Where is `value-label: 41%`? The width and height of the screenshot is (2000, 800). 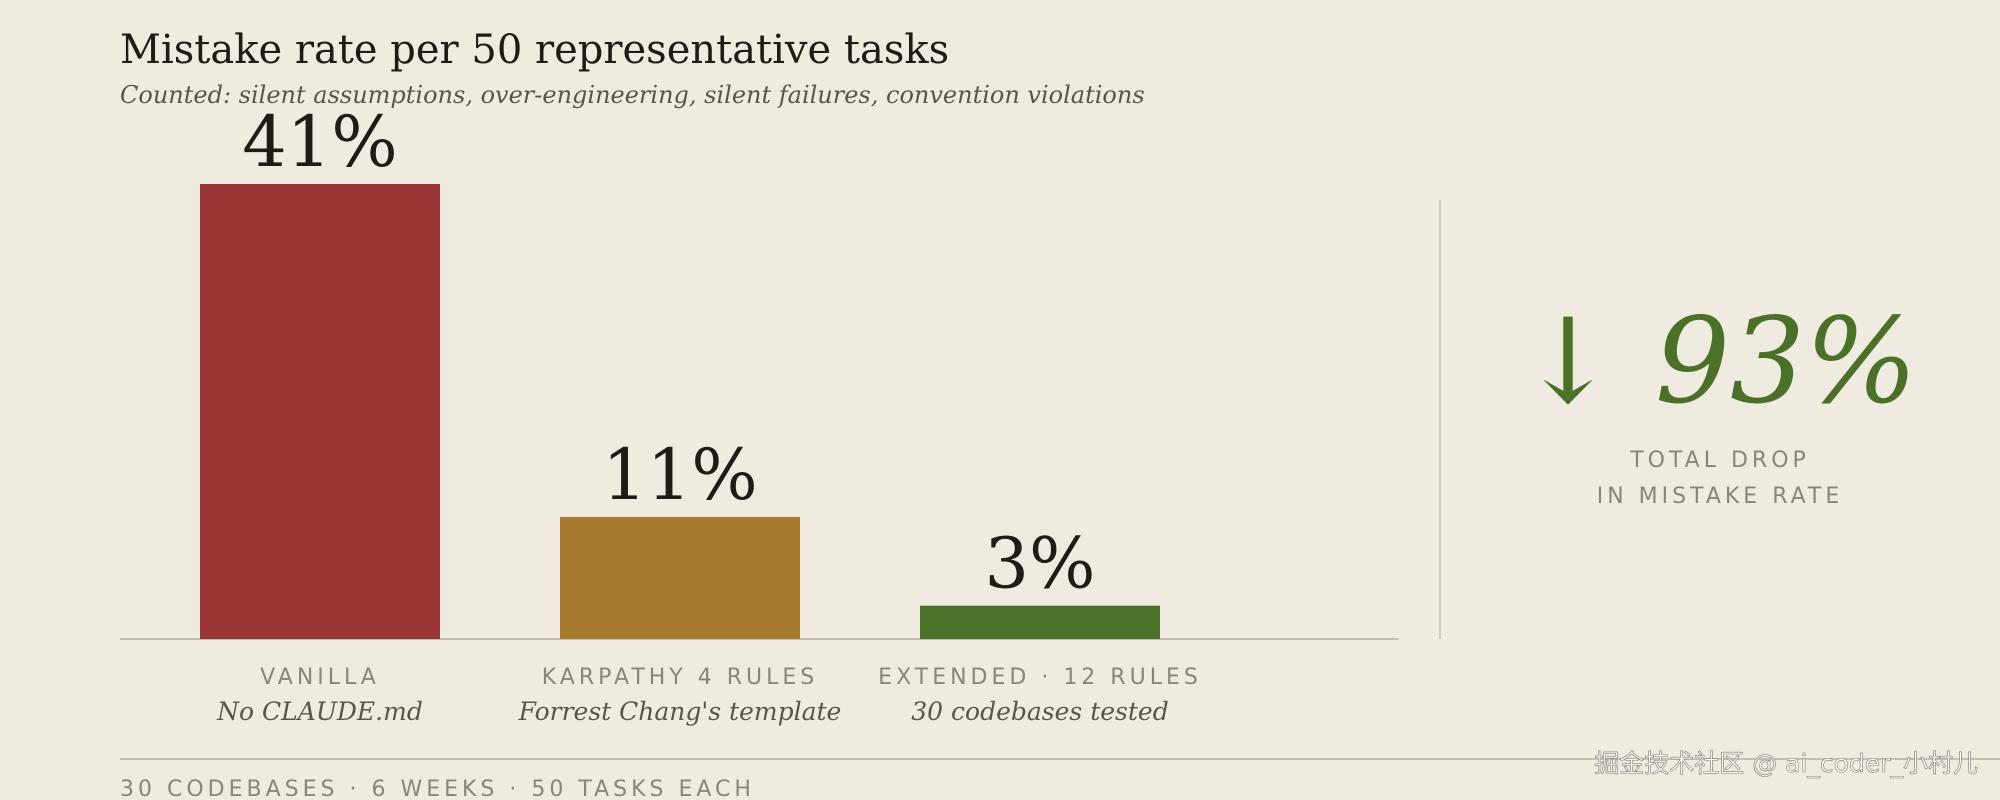
value-label: 41% is located at coordinates (320, 142).